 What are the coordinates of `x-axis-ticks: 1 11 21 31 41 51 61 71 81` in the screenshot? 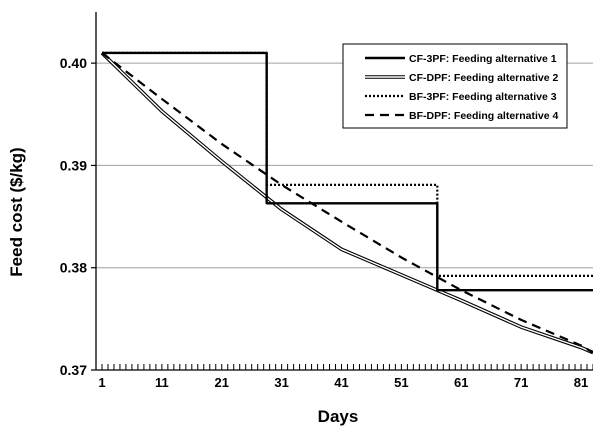 It's located at (345, 377).